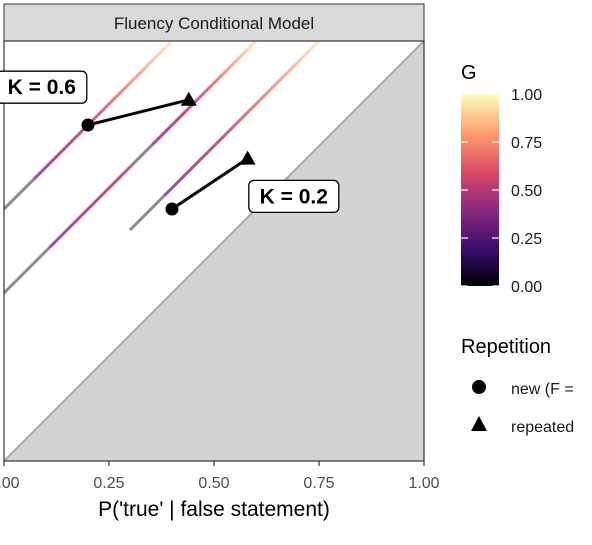  What do you see at coordinates (10, 483) in the screenshot?
I see `x-tick-label: 0.00` at bounding box center [10, 483].